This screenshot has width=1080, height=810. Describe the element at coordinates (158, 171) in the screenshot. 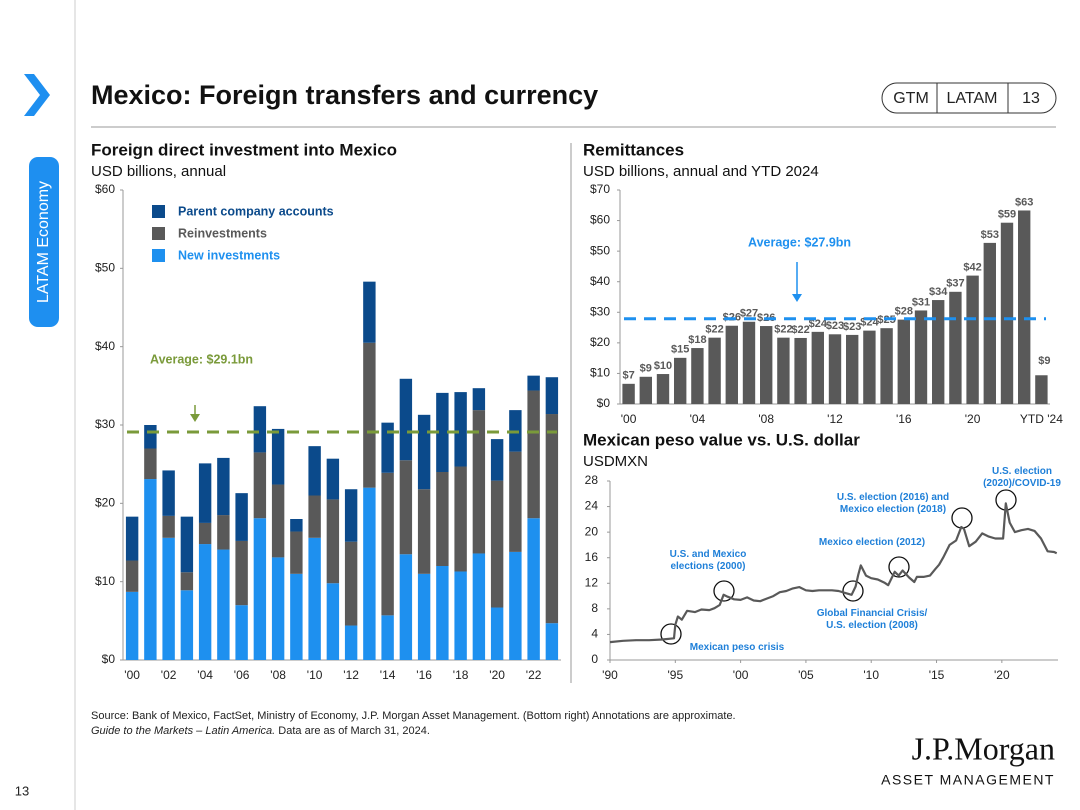

I see `chart-subtitle: USD billions, annual` at that location.